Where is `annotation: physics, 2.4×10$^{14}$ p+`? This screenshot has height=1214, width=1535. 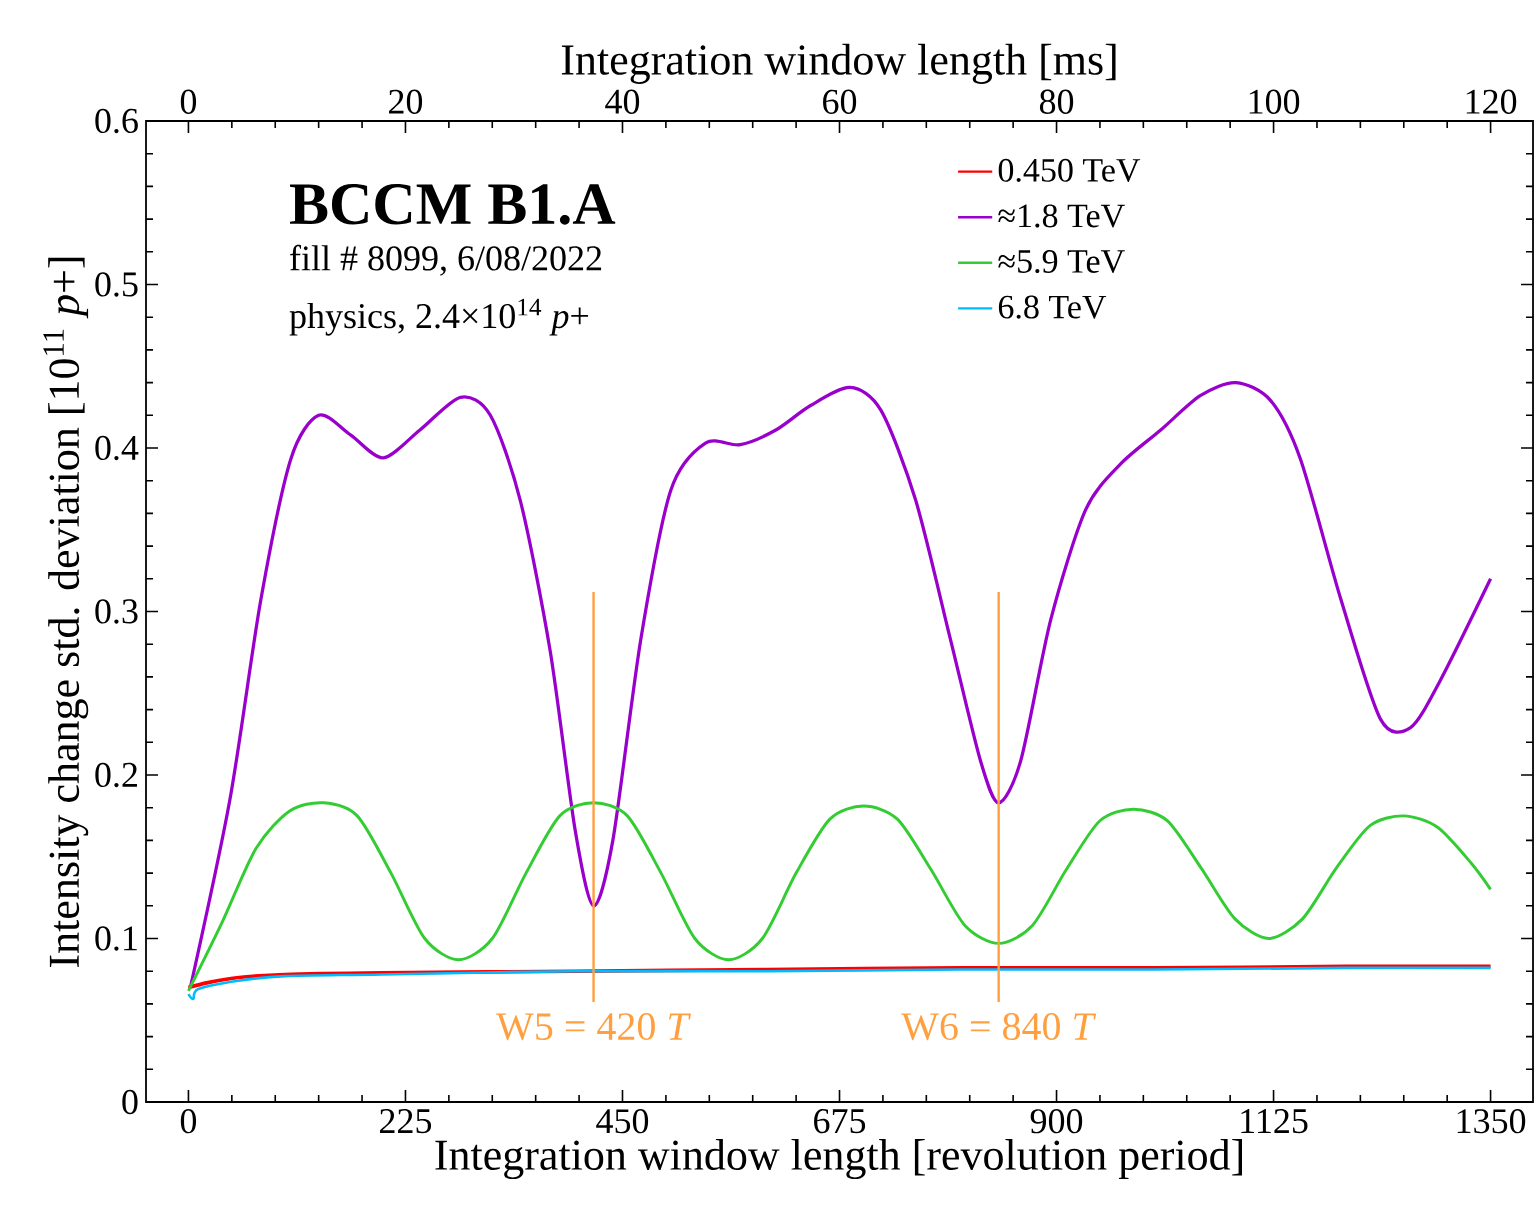 annotation: physics, 2.4×10$^{14}$ p+ is located at coordinates (439, 317).